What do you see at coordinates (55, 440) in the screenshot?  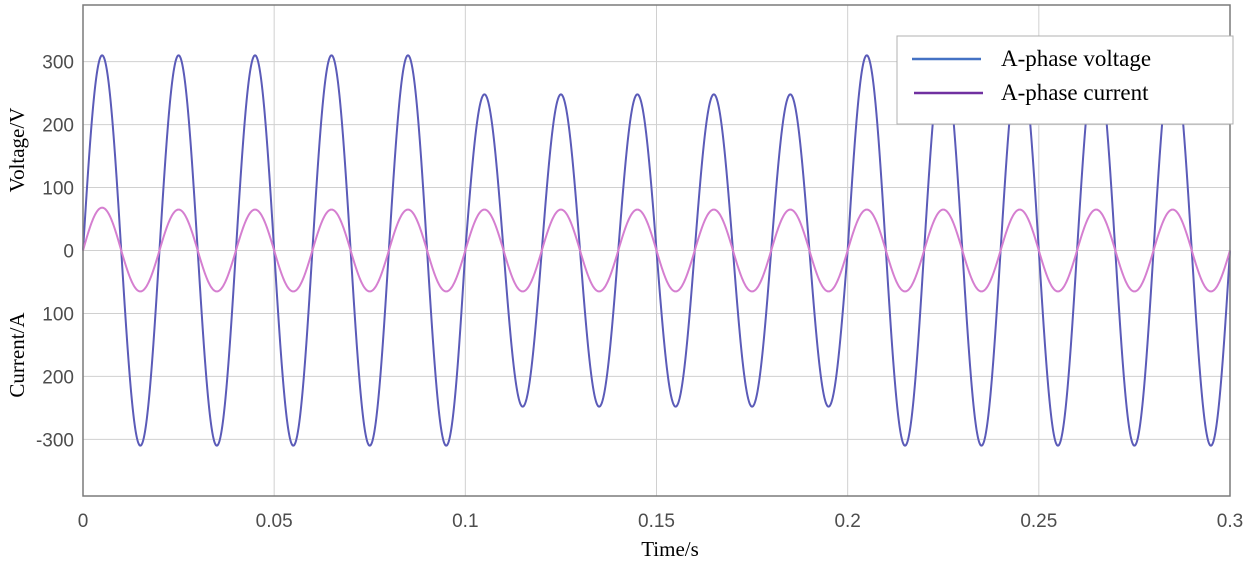 I see `y-tick-label: -300` at bounding box center [55, 440].